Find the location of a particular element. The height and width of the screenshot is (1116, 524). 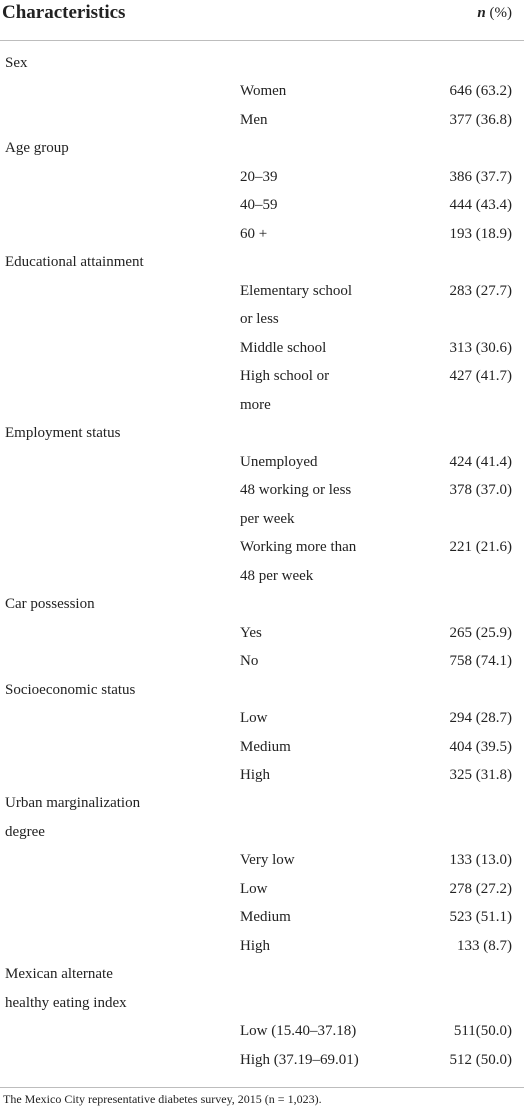

category-label: Urban marginalization is located at coordinates (73, 803).